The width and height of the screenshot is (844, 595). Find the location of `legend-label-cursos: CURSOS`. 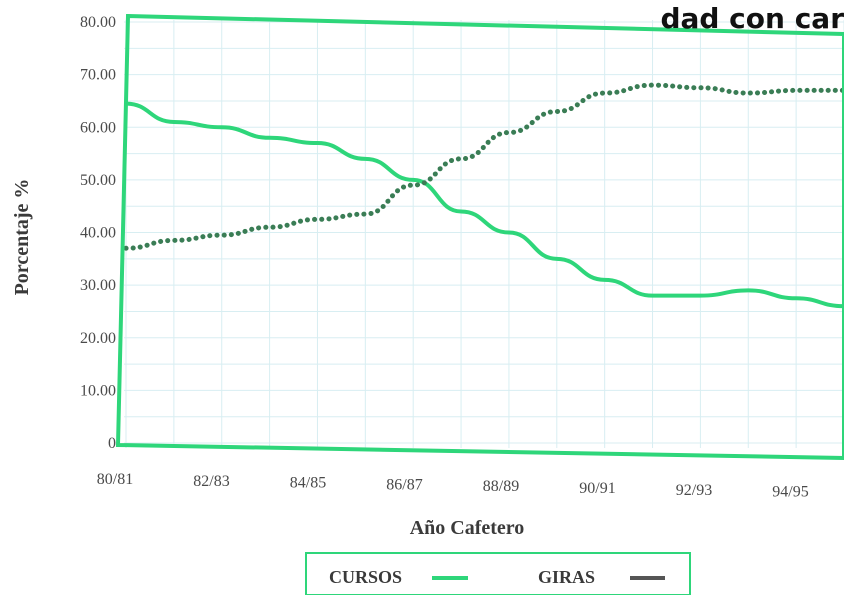

legend-label-cursos: CURSOS is located at coordinates (365, 577).